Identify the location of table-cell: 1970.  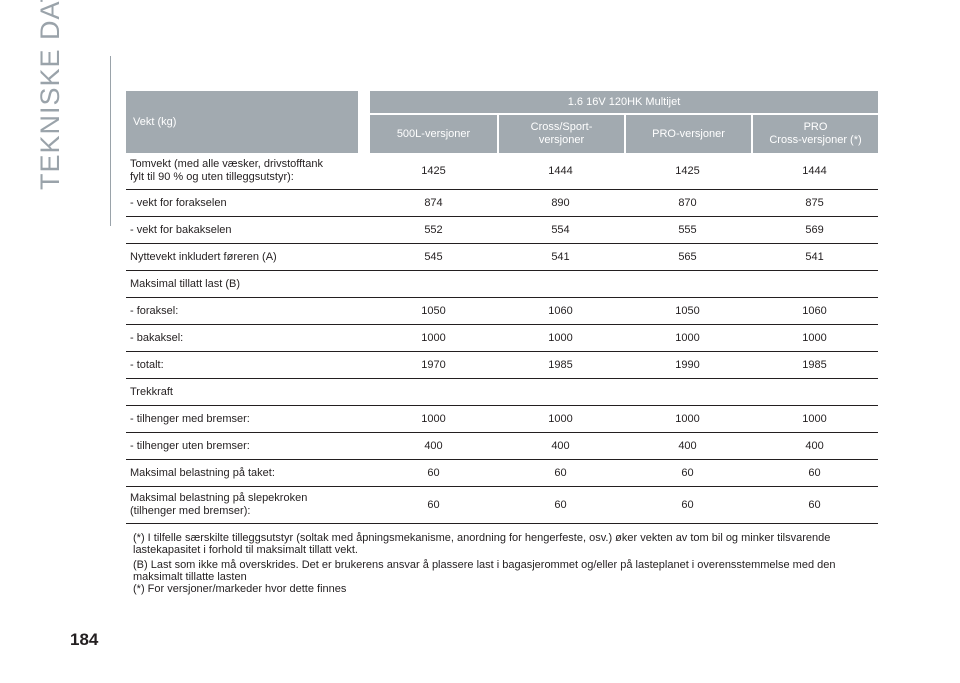
(433, 365).